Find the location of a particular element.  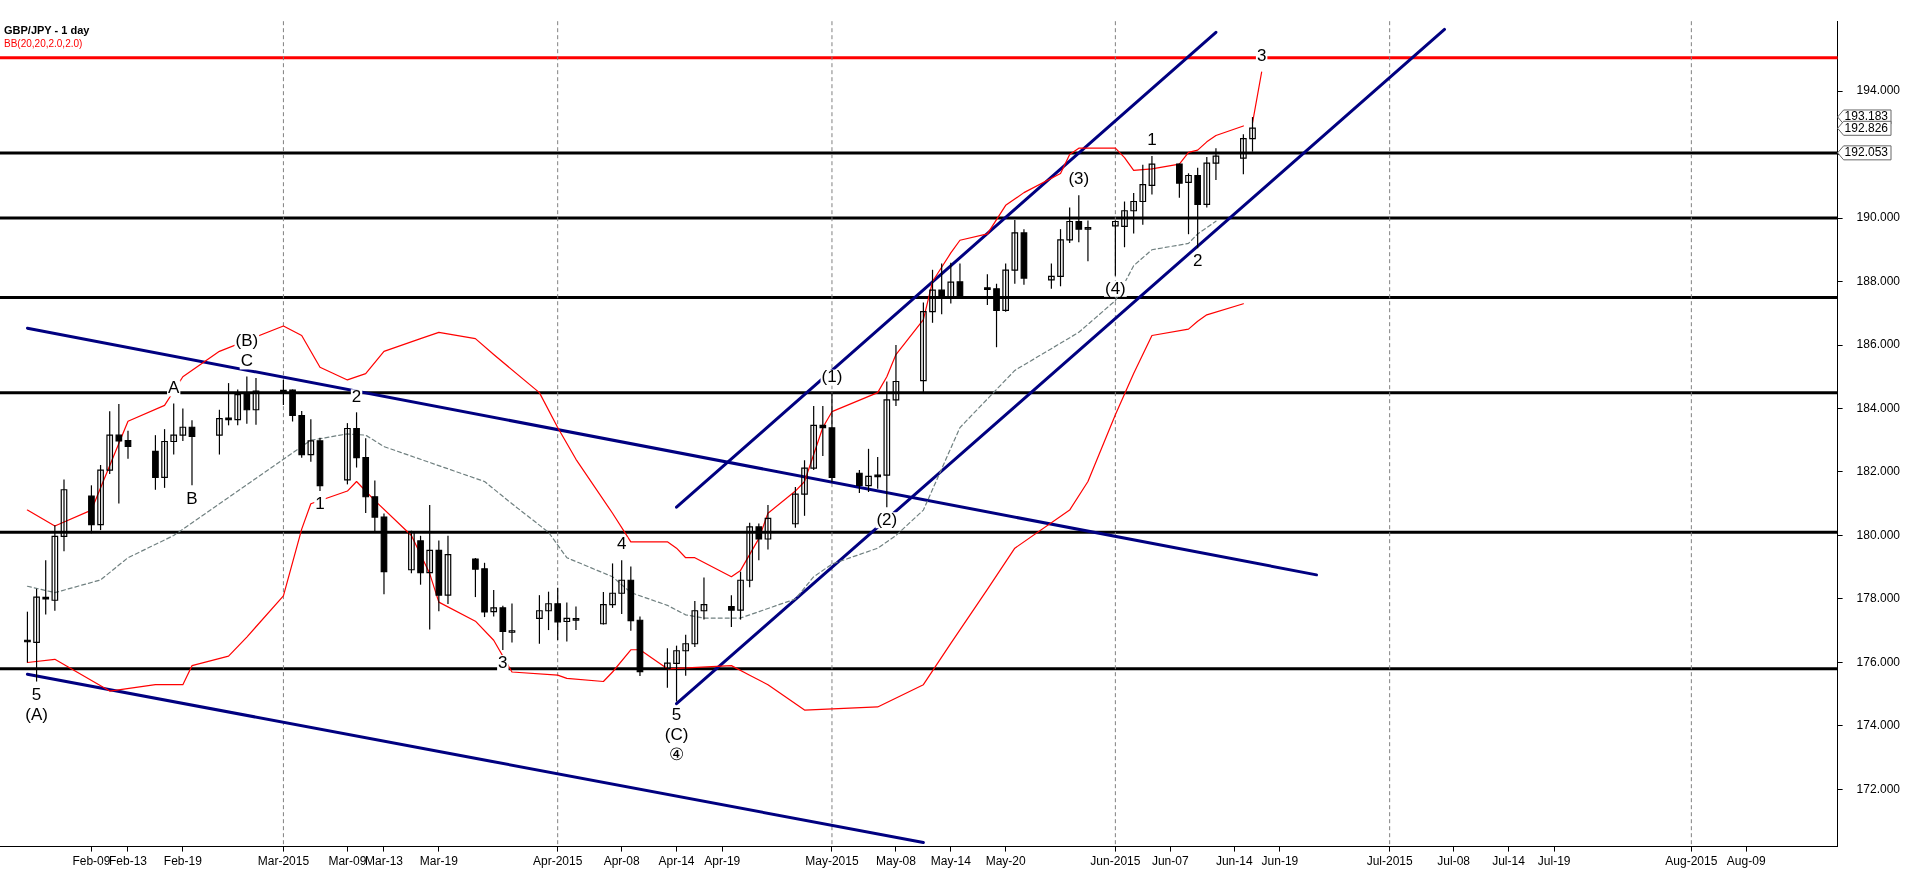

annotation: (C) is located at coordinates (676, 734).